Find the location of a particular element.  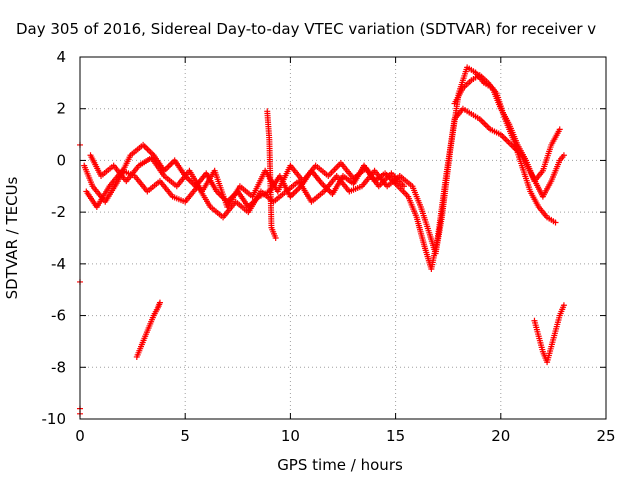

y-tick-label: 2 is located at coordinates (61, 109).